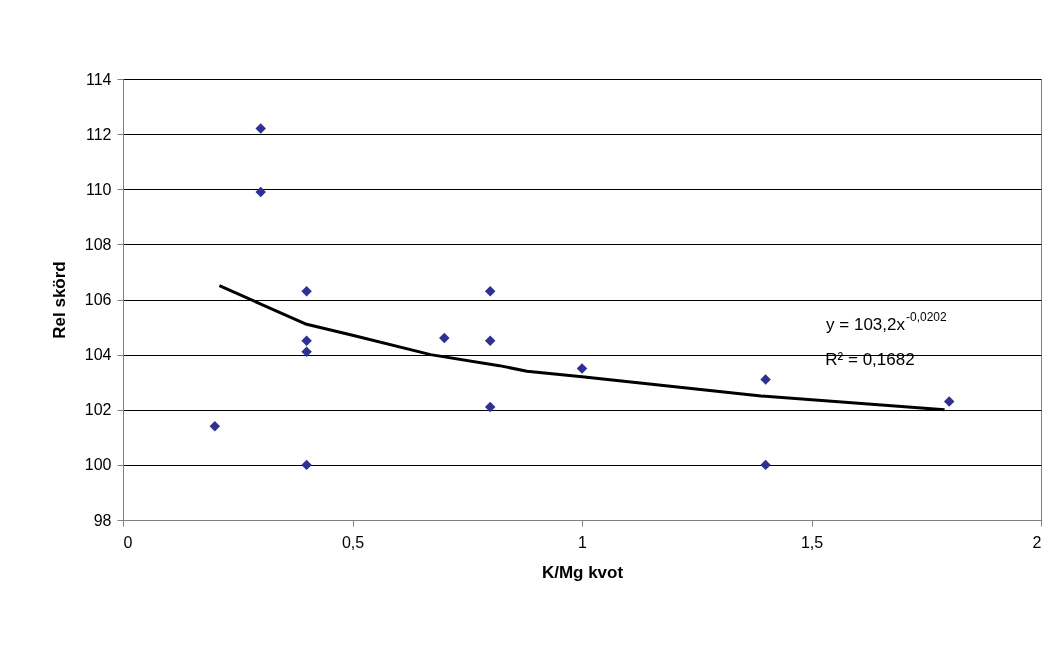 The width and height of the screenshot is (1058, 663). I want to click on y-tick-label: 108, so click(98, 244).